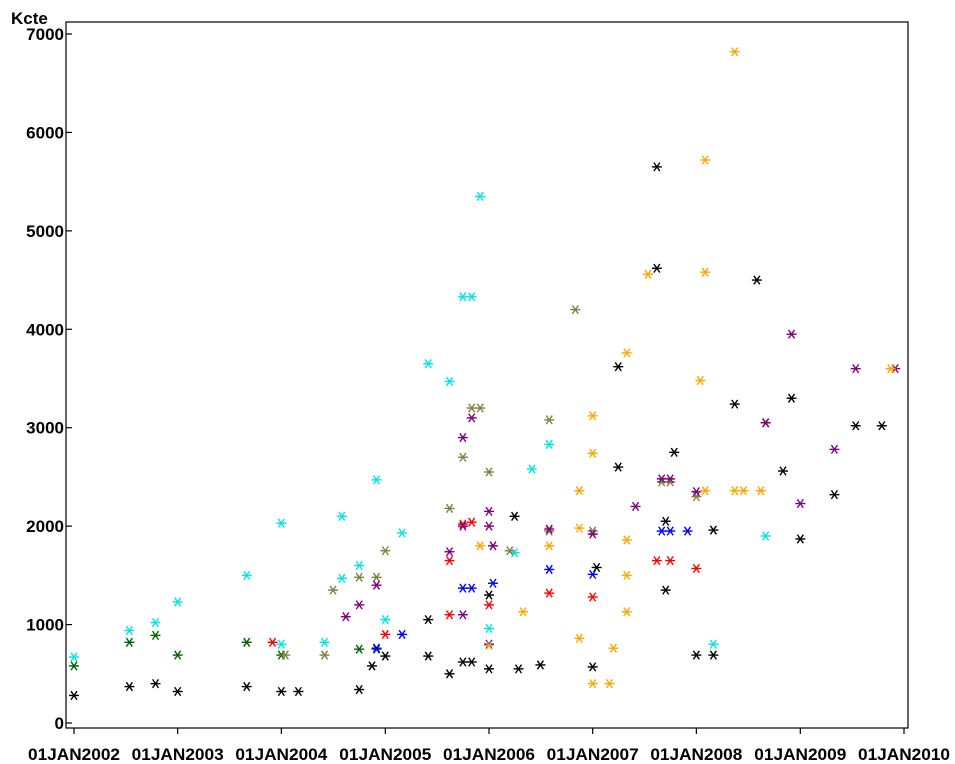  What do you see at coordinates (45, 34) in the screenshot?
I see `y-tick-label: 7000` at bounding box center [45, 34].